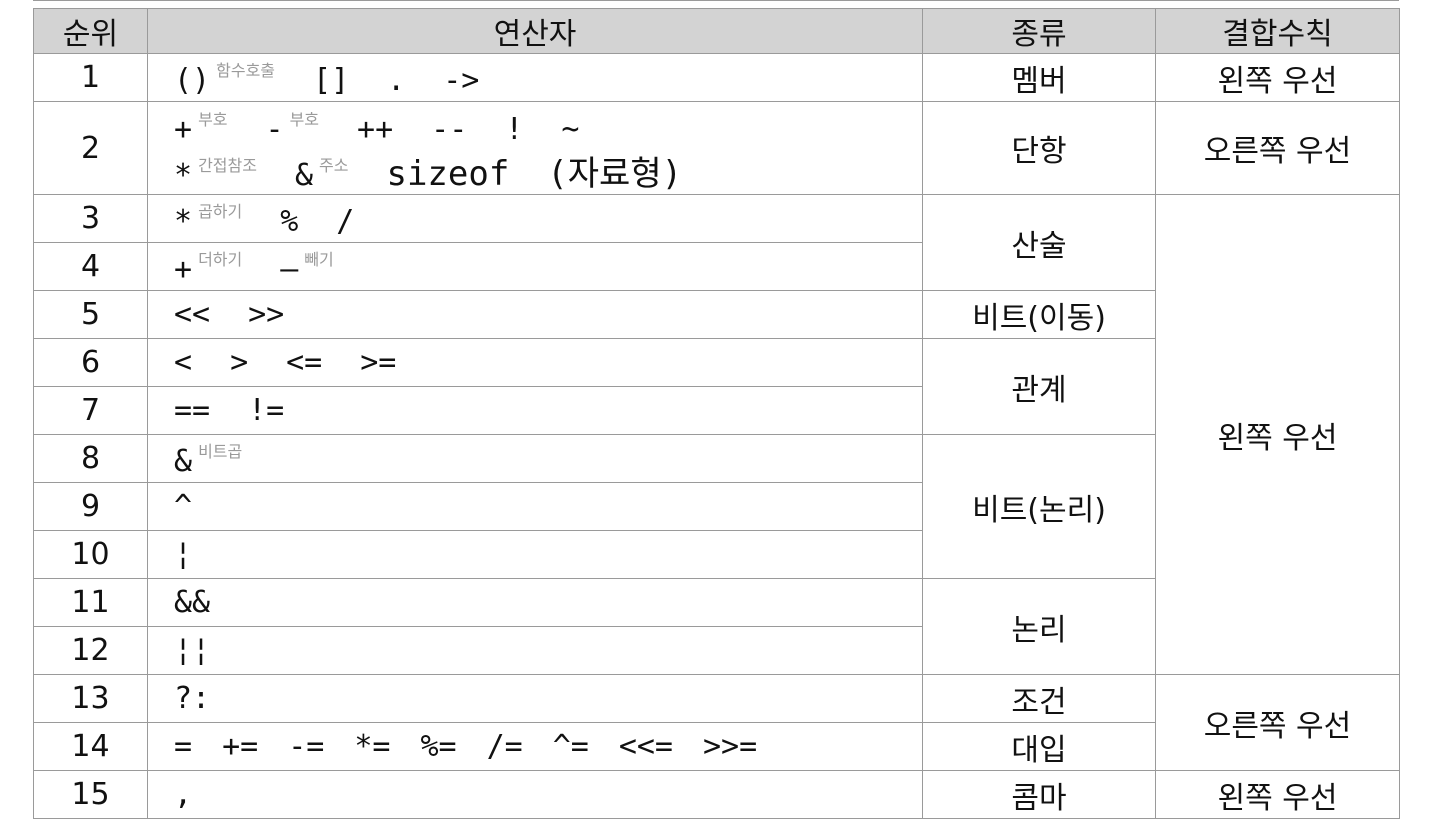 This screenshot has height=830, width=1440. I want to click on operator-symbol: +=, so click(240, 746).